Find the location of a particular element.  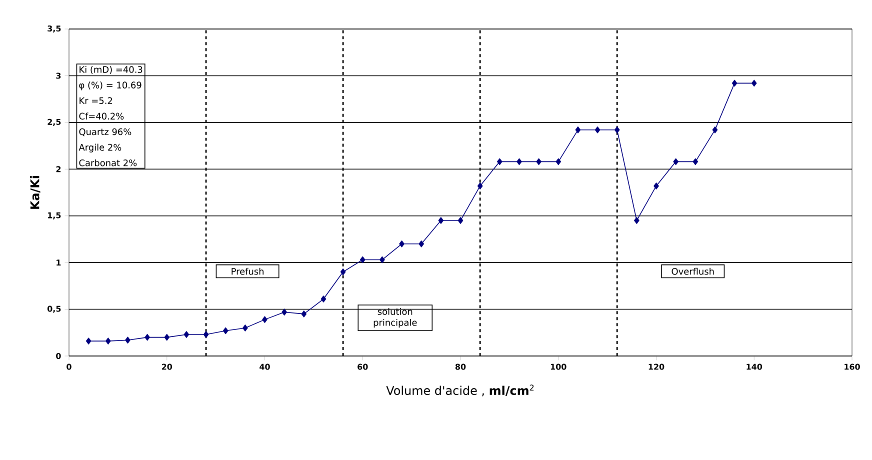

annotation: Prefush is located at coordinates (248, 271).